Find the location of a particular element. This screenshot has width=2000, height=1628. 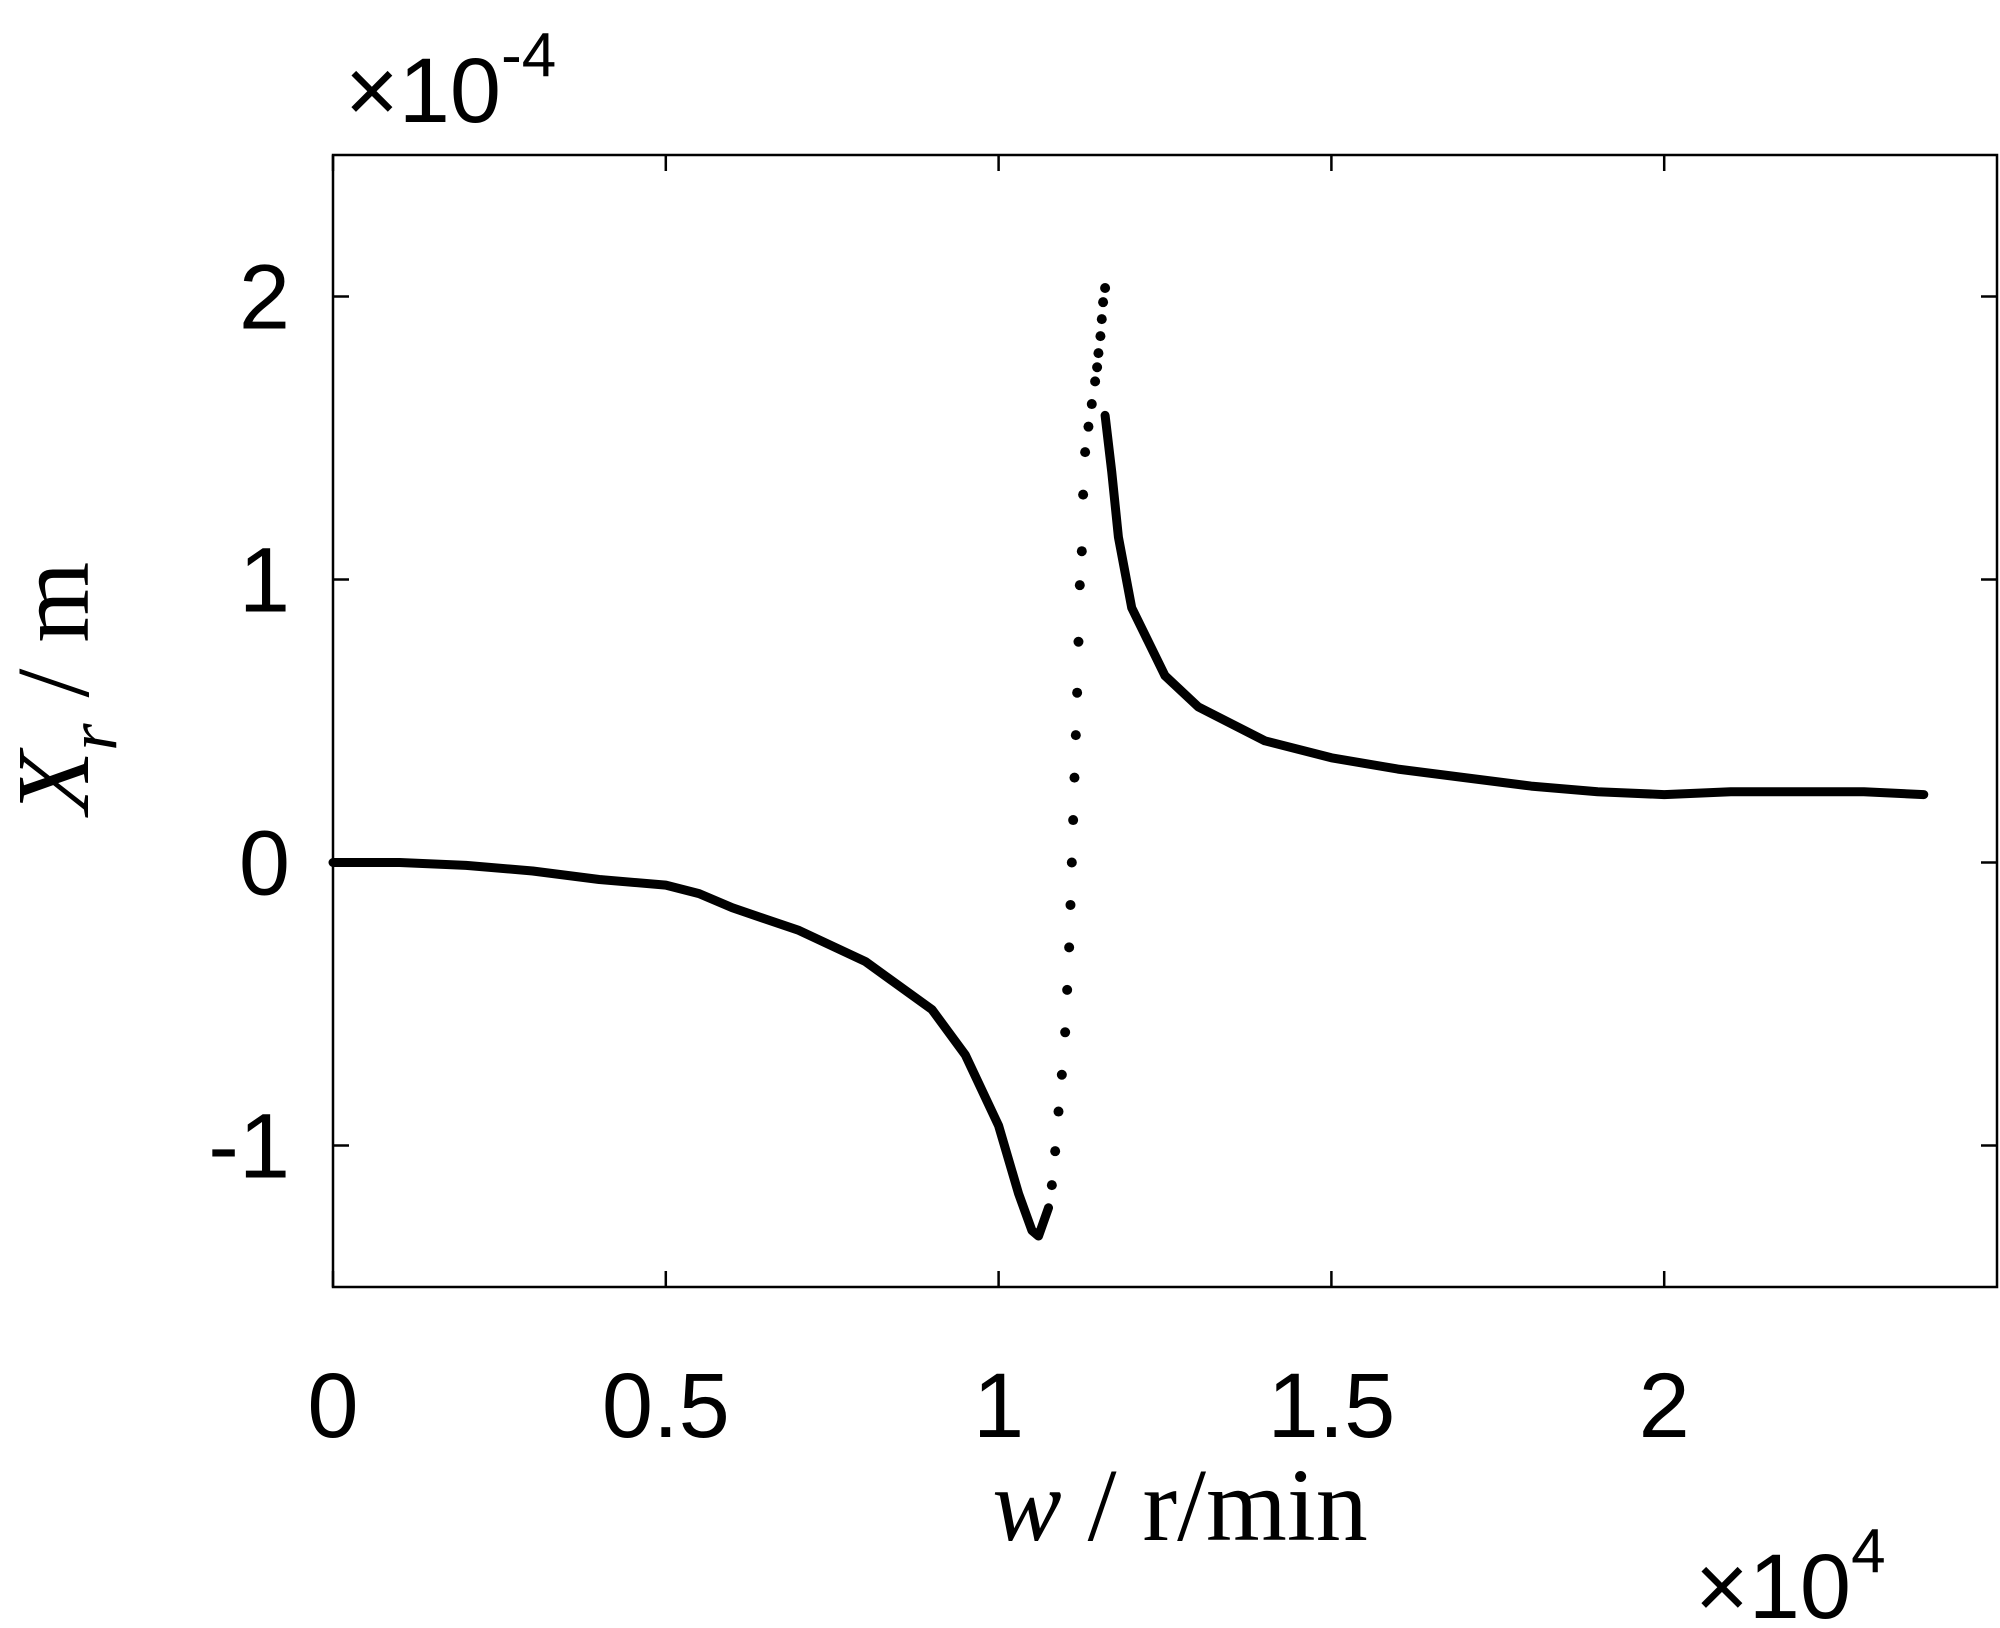

x-multiplier: ×10⁴ is located at coordinates (1790, 1572).